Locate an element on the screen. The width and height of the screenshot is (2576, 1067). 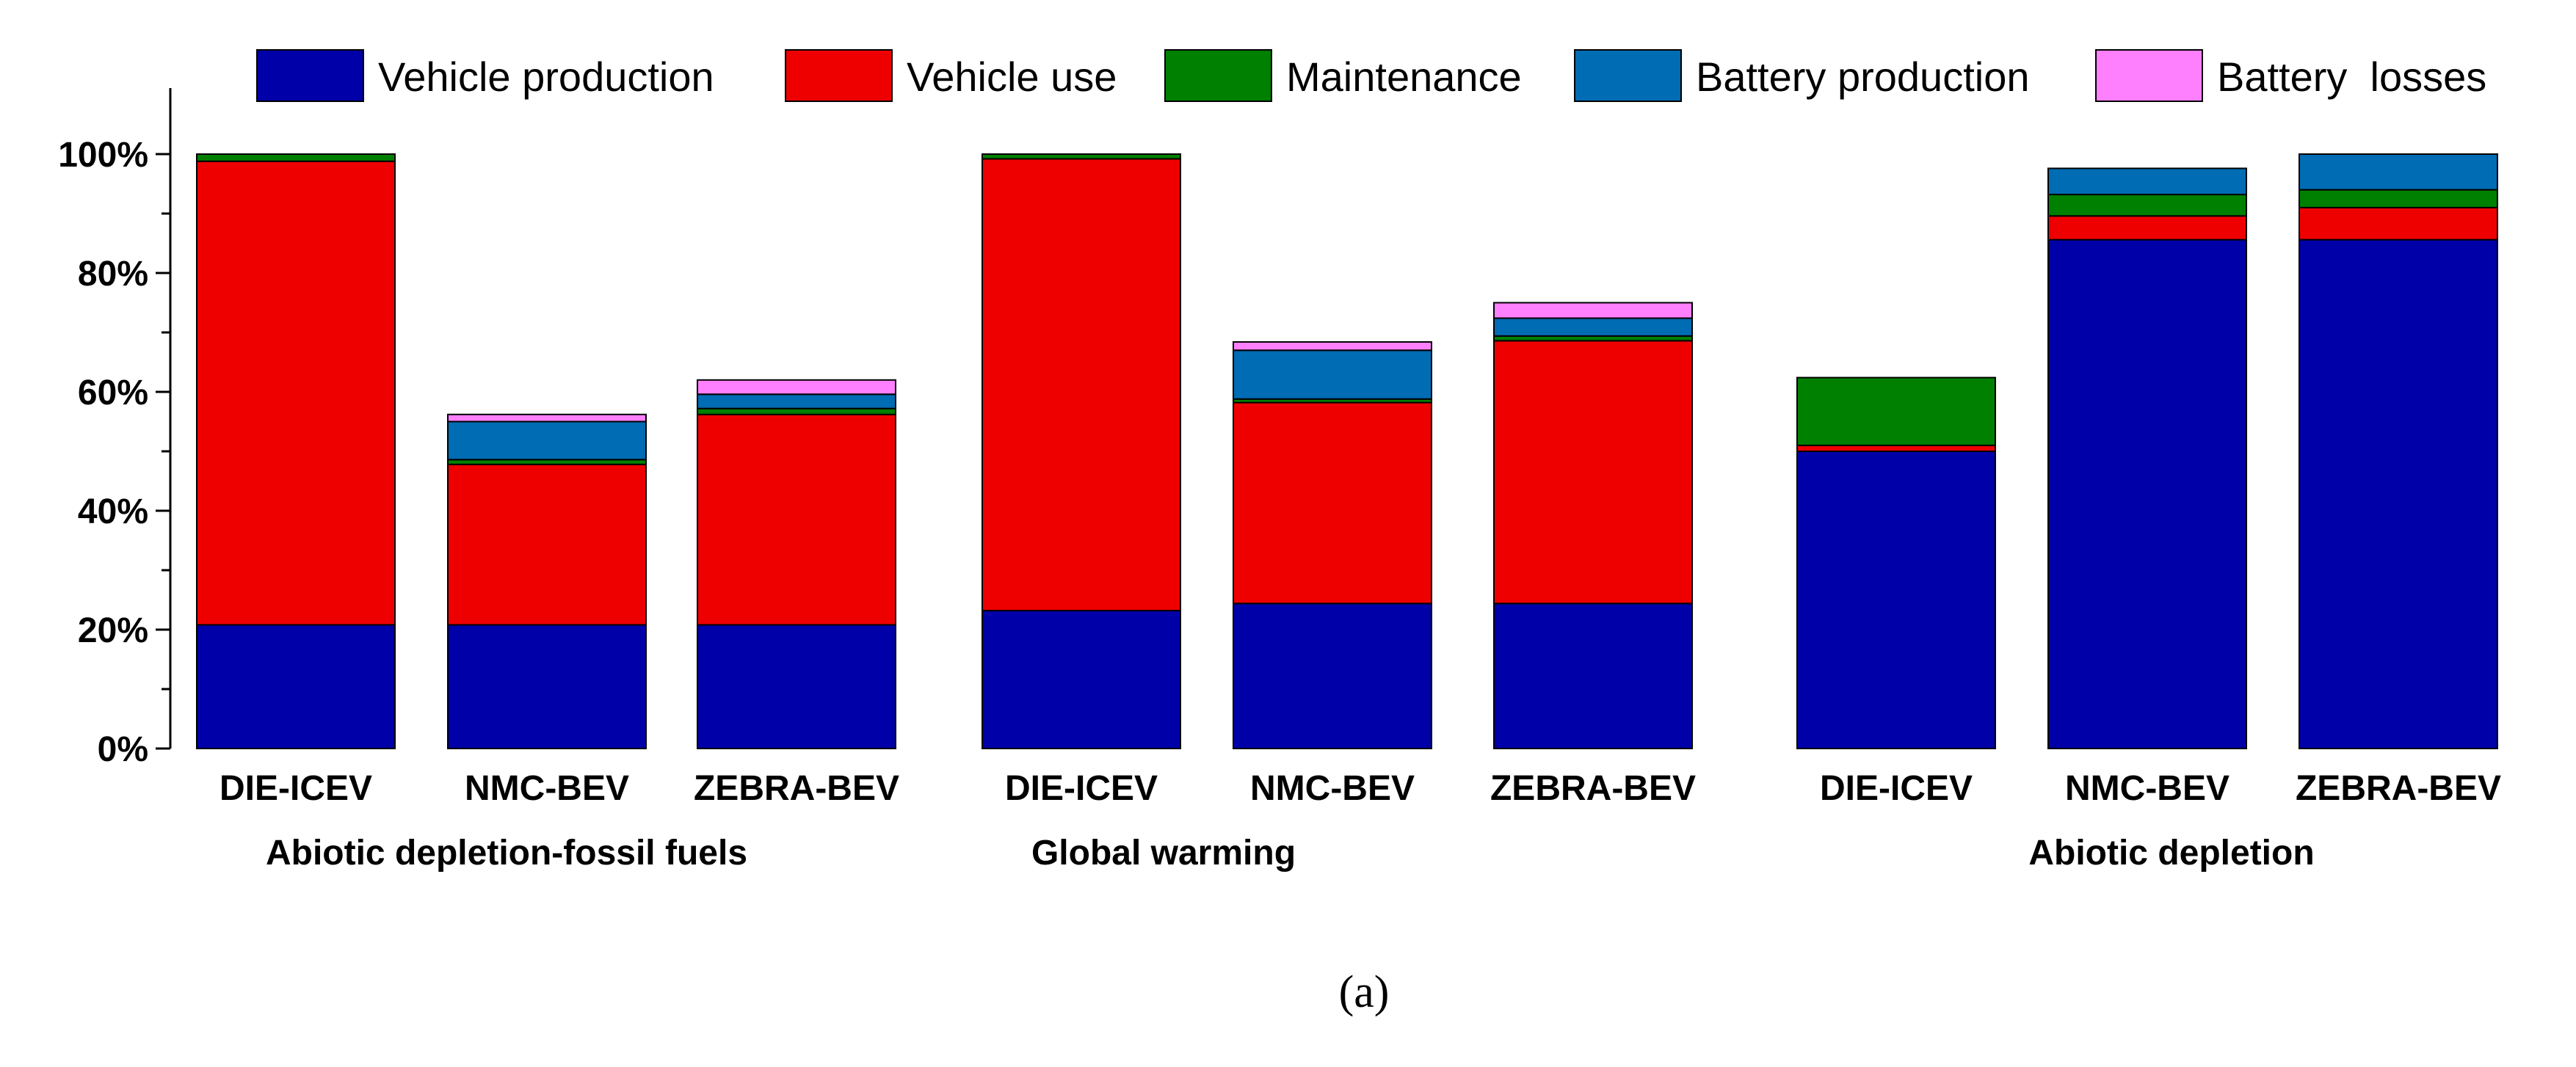
legend-label: Battery losses is located at coordinates (2352, 77).